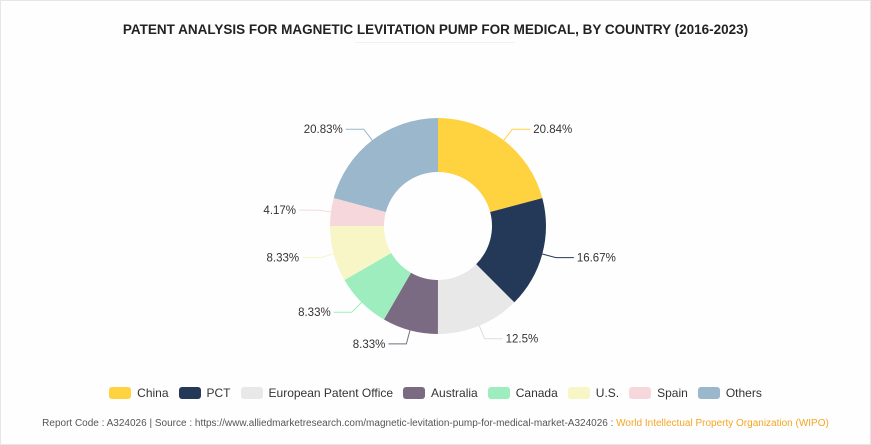 The width and height of the screenshot is (871, 445). Describe the element at coordinates (323, 130) in the screenshot. I see `data-label: 20.83%` at that location.